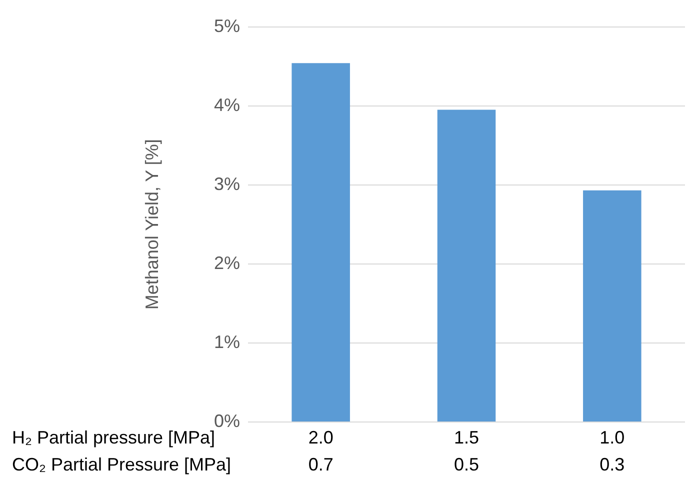 Image resolution: width=697 pixels, height=490 pixels. I want to click on y-axis-title: Methanol Yield, Y [%], so click(152, 224).